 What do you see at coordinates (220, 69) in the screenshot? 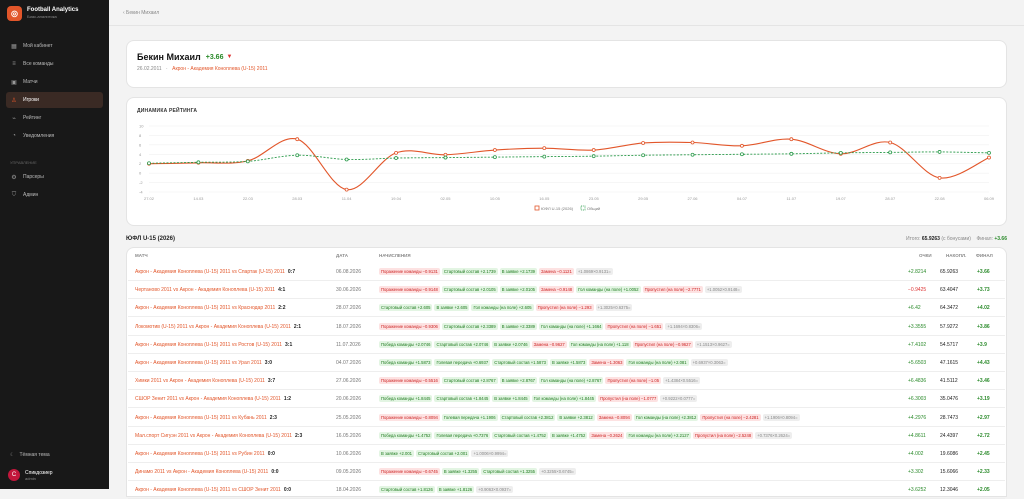
I see `player-team-link: Акрон - Академия Коноплева (U-15) 2011` at bounding box center [220, 69].